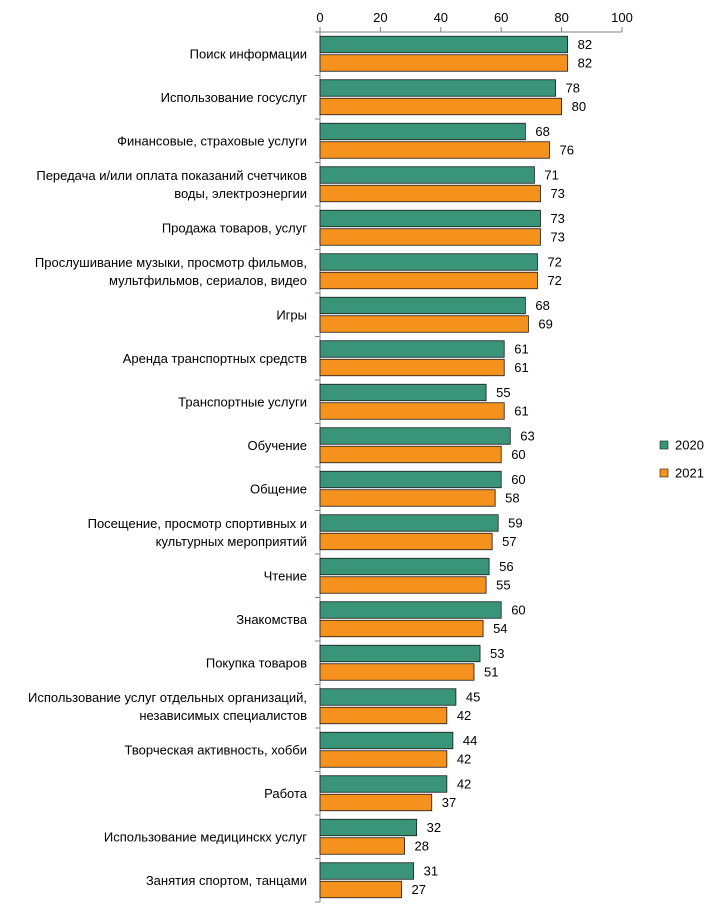  Describe the element at coordinates (223, 715) in the screenshot. I see `category-label: независимых специалистов` at that location.